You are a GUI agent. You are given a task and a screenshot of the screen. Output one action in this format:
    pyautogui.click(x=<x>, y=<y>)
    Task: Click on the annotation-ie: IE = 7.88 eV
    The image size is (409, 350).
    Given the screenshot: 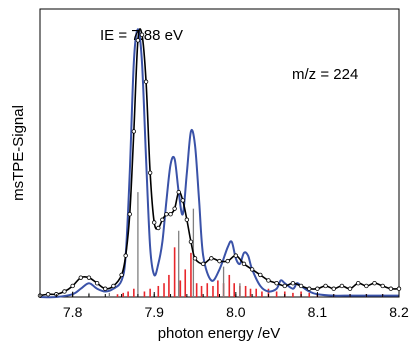 What is the action you would take?
    pyautogui.click(x=141, y=35)
    